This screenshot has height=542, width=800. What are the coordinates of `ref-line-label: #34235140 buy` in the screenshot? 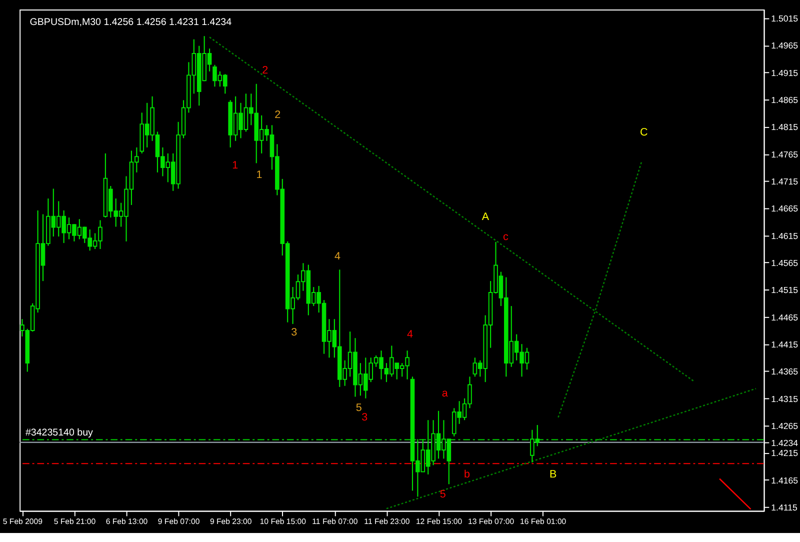 It's located at (59, 433).